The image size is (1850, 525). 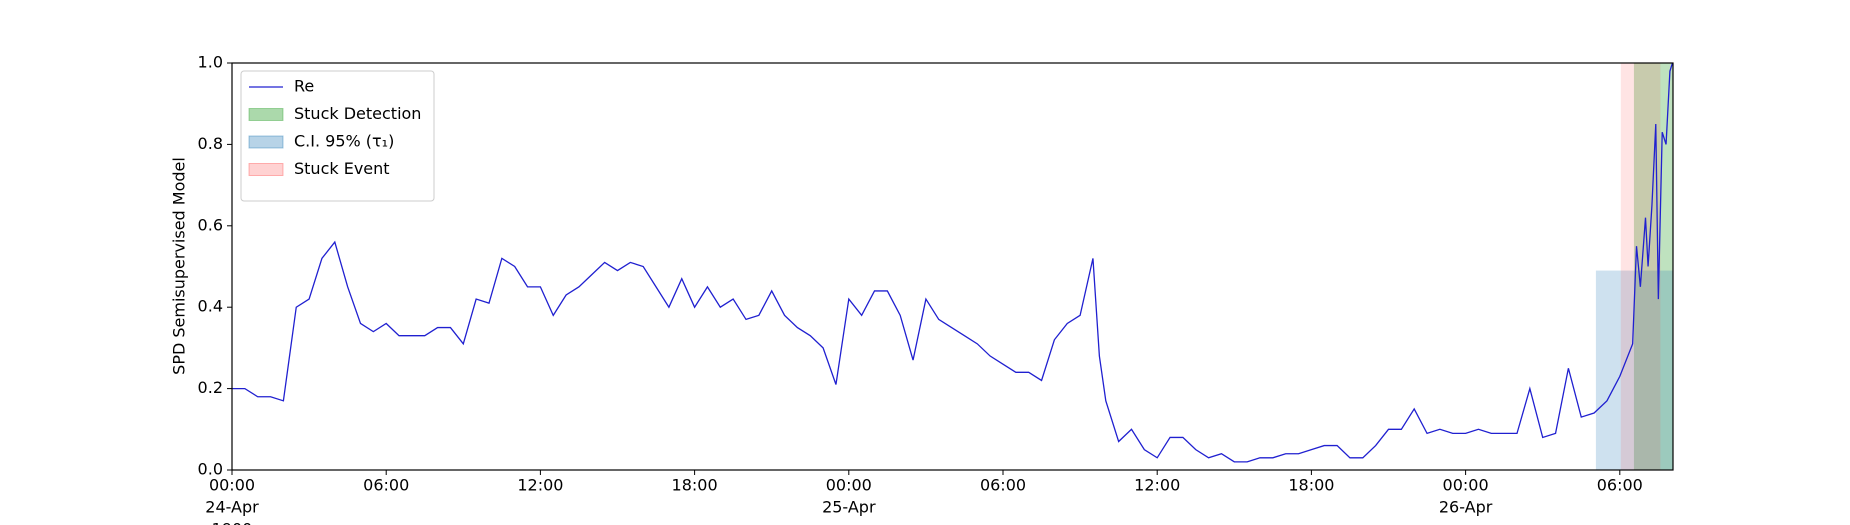 I want to click on y-tick-label: 0.6, so click(x=210, y=224).